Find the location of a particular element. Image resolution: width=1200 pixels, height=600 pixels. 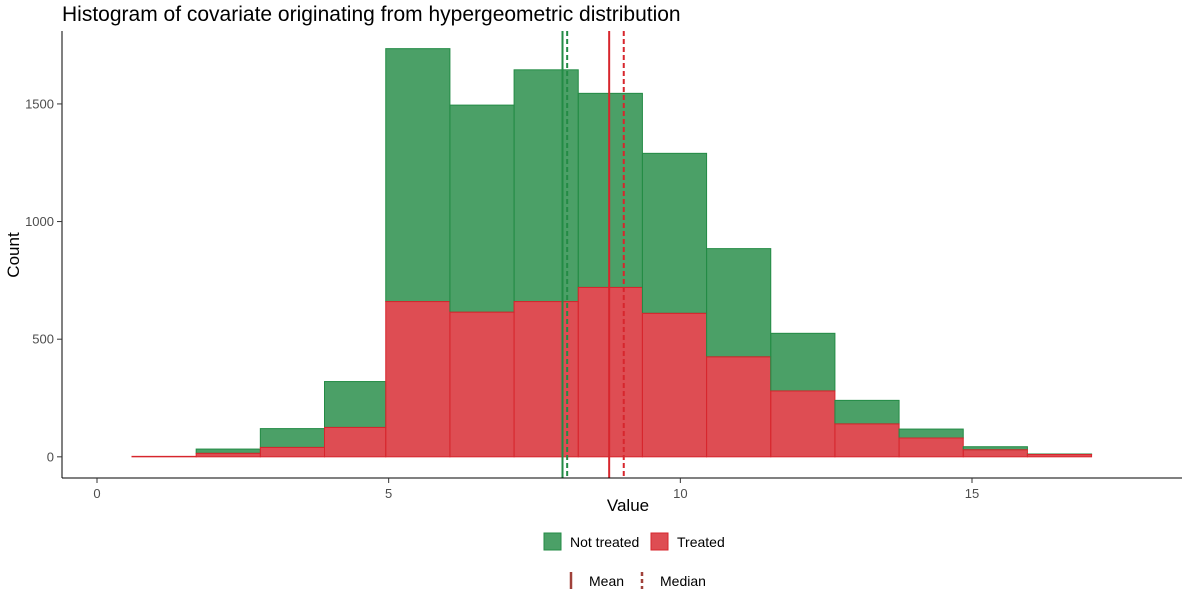

reference-lines-layer is located at coordinates (593, 254).